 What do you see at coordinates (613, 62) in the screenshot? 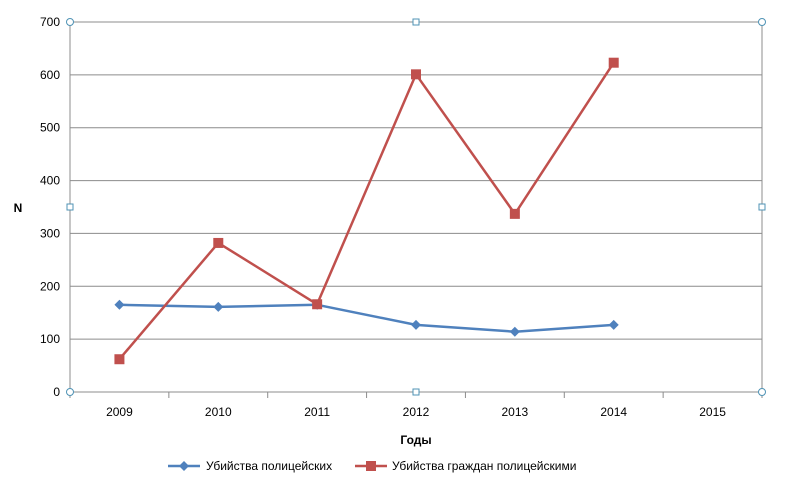
I see `data-point-series1-2014` at bounding box center [613, 62].